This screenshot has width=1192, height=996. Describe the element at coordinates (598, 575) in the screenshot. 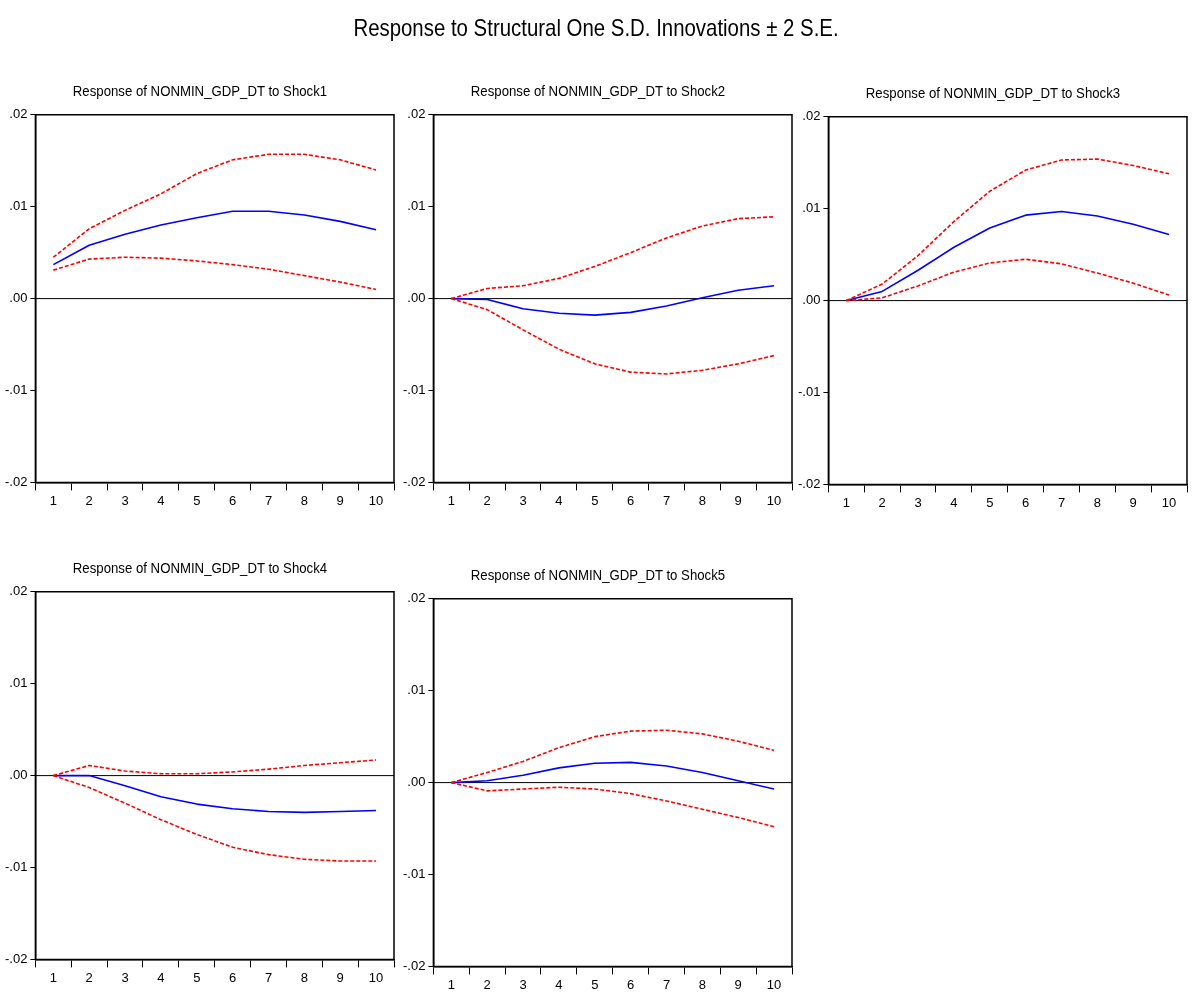

I see `chart-title: Response of NONMIN_GDP_DT to Shock5` at that location.